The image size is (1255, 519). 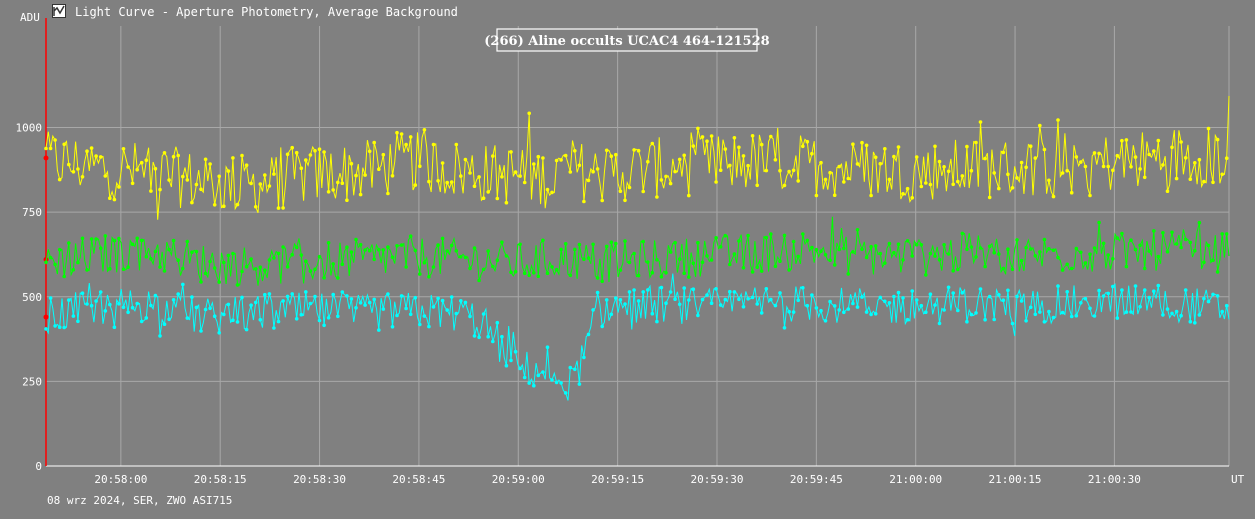 I want to click on light-curve-app-icon, so click(x=59, y=11).